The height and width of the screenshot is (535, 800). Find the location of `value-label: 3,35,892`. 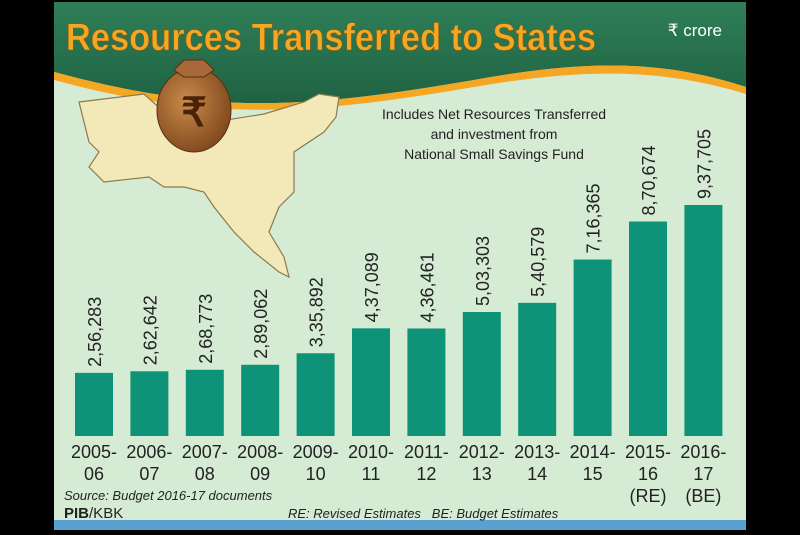

value-label: 3,35,892 is located at coordinates (317, 312).